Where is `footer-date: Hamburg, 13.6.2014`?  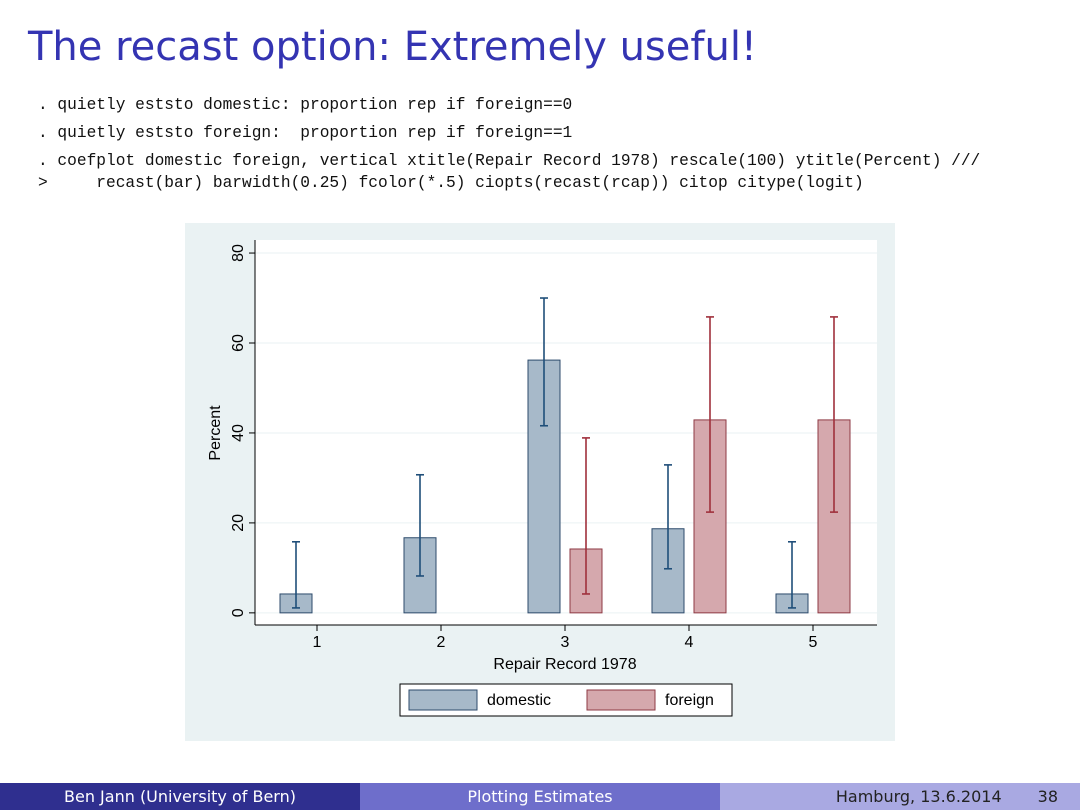
footer-date: Hamburg, 13.6.2014 is located at coordinates (918, 796).